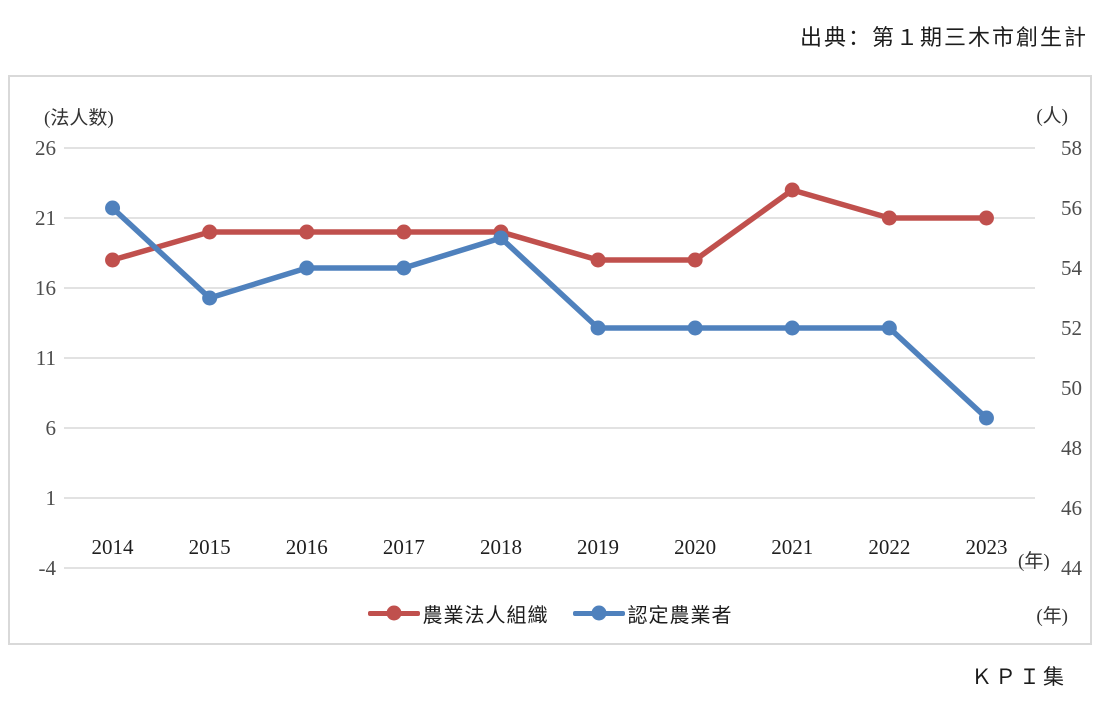 Image resolution: width=1104 pixels, height=702 pixels. What do you see at coordinates (501, 547) in the screenshot?
I see `x-axis-tick-label: 2018` at bounding box center [501, 547].